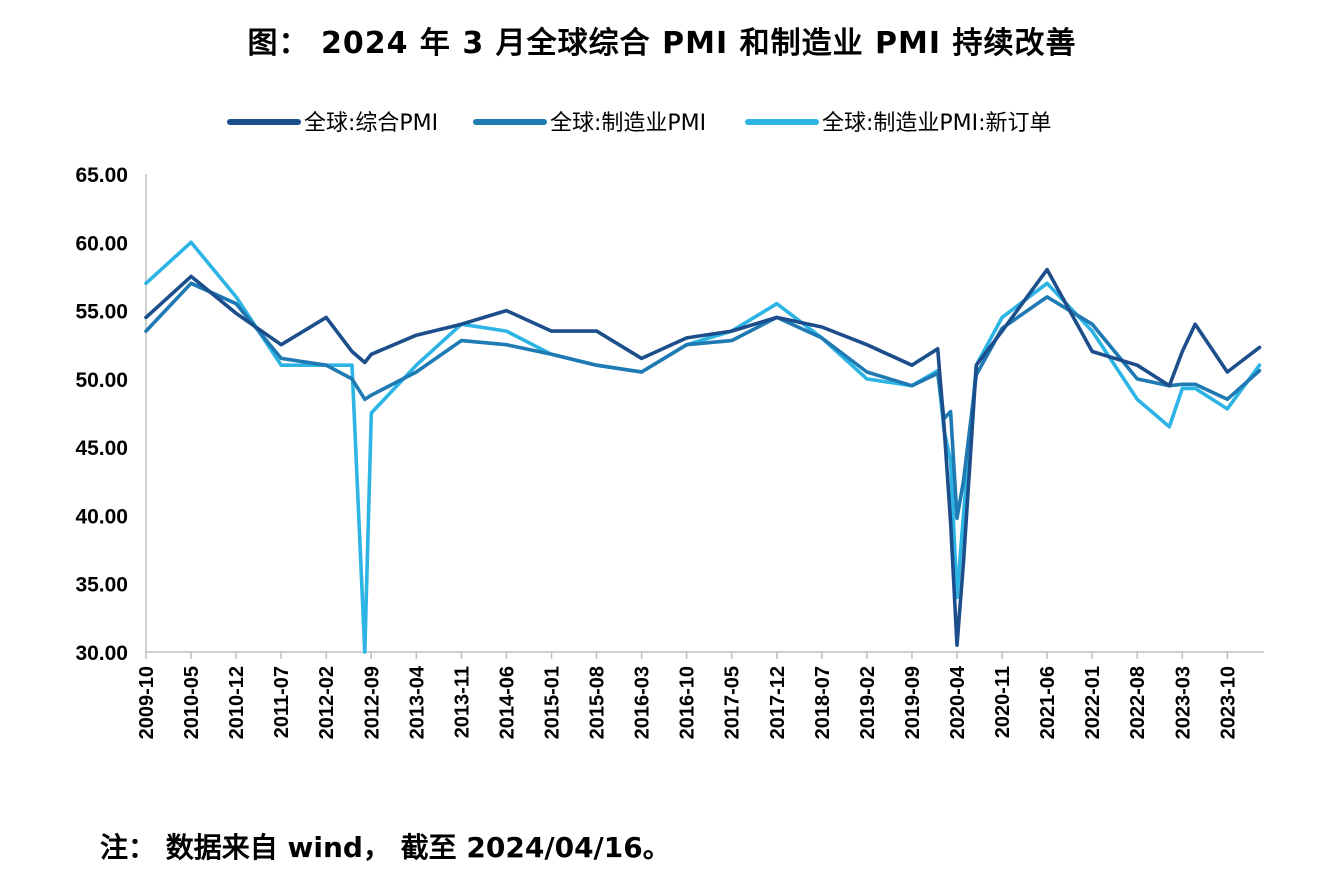 Image resolution: width=1324 pixels, height=878 pixels. What do you see at coordinates (823, 702) in the screenshot?
I see `x-tick-label: 2018-07` at bounding box center [823, 702].